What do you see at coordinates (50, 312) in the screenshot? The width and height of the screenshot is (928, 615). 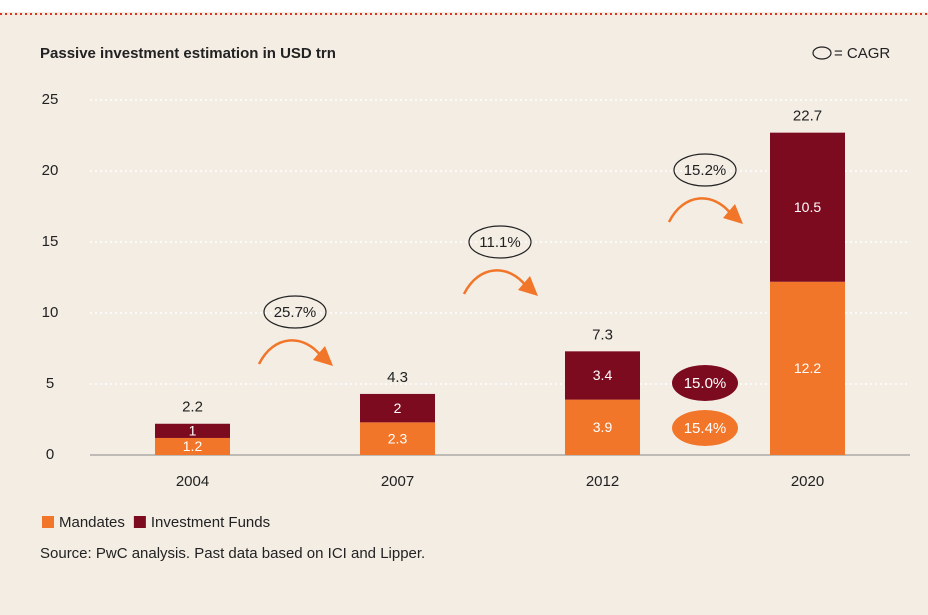 I see `y-tick-label: 10` at bounding box center [50, 312].